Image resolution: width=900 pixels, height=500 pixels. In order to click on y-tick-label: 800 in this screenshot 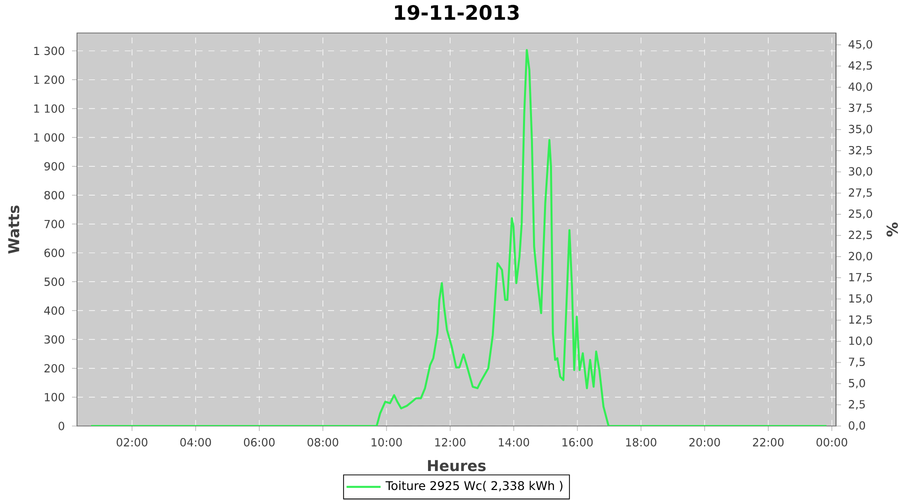, I will do `click(54, 195)`.